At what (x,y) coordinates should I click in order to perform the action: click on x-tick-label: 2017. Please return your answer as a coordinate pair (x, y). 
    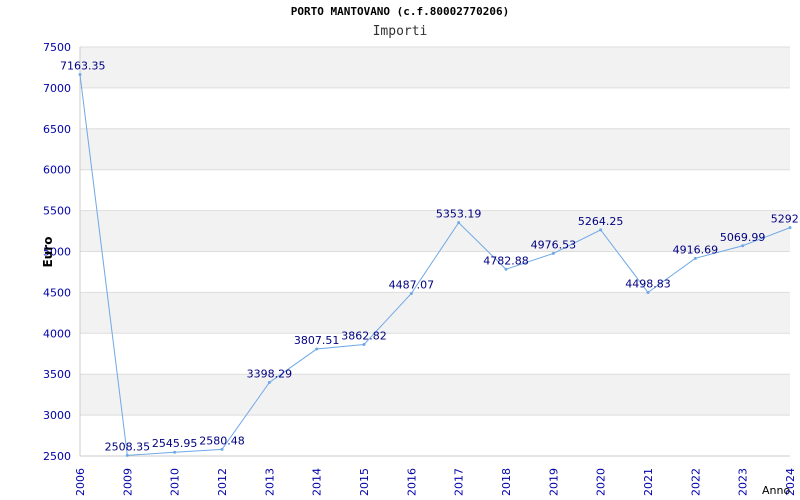
    Looking at the image, I should click on (459, 482).